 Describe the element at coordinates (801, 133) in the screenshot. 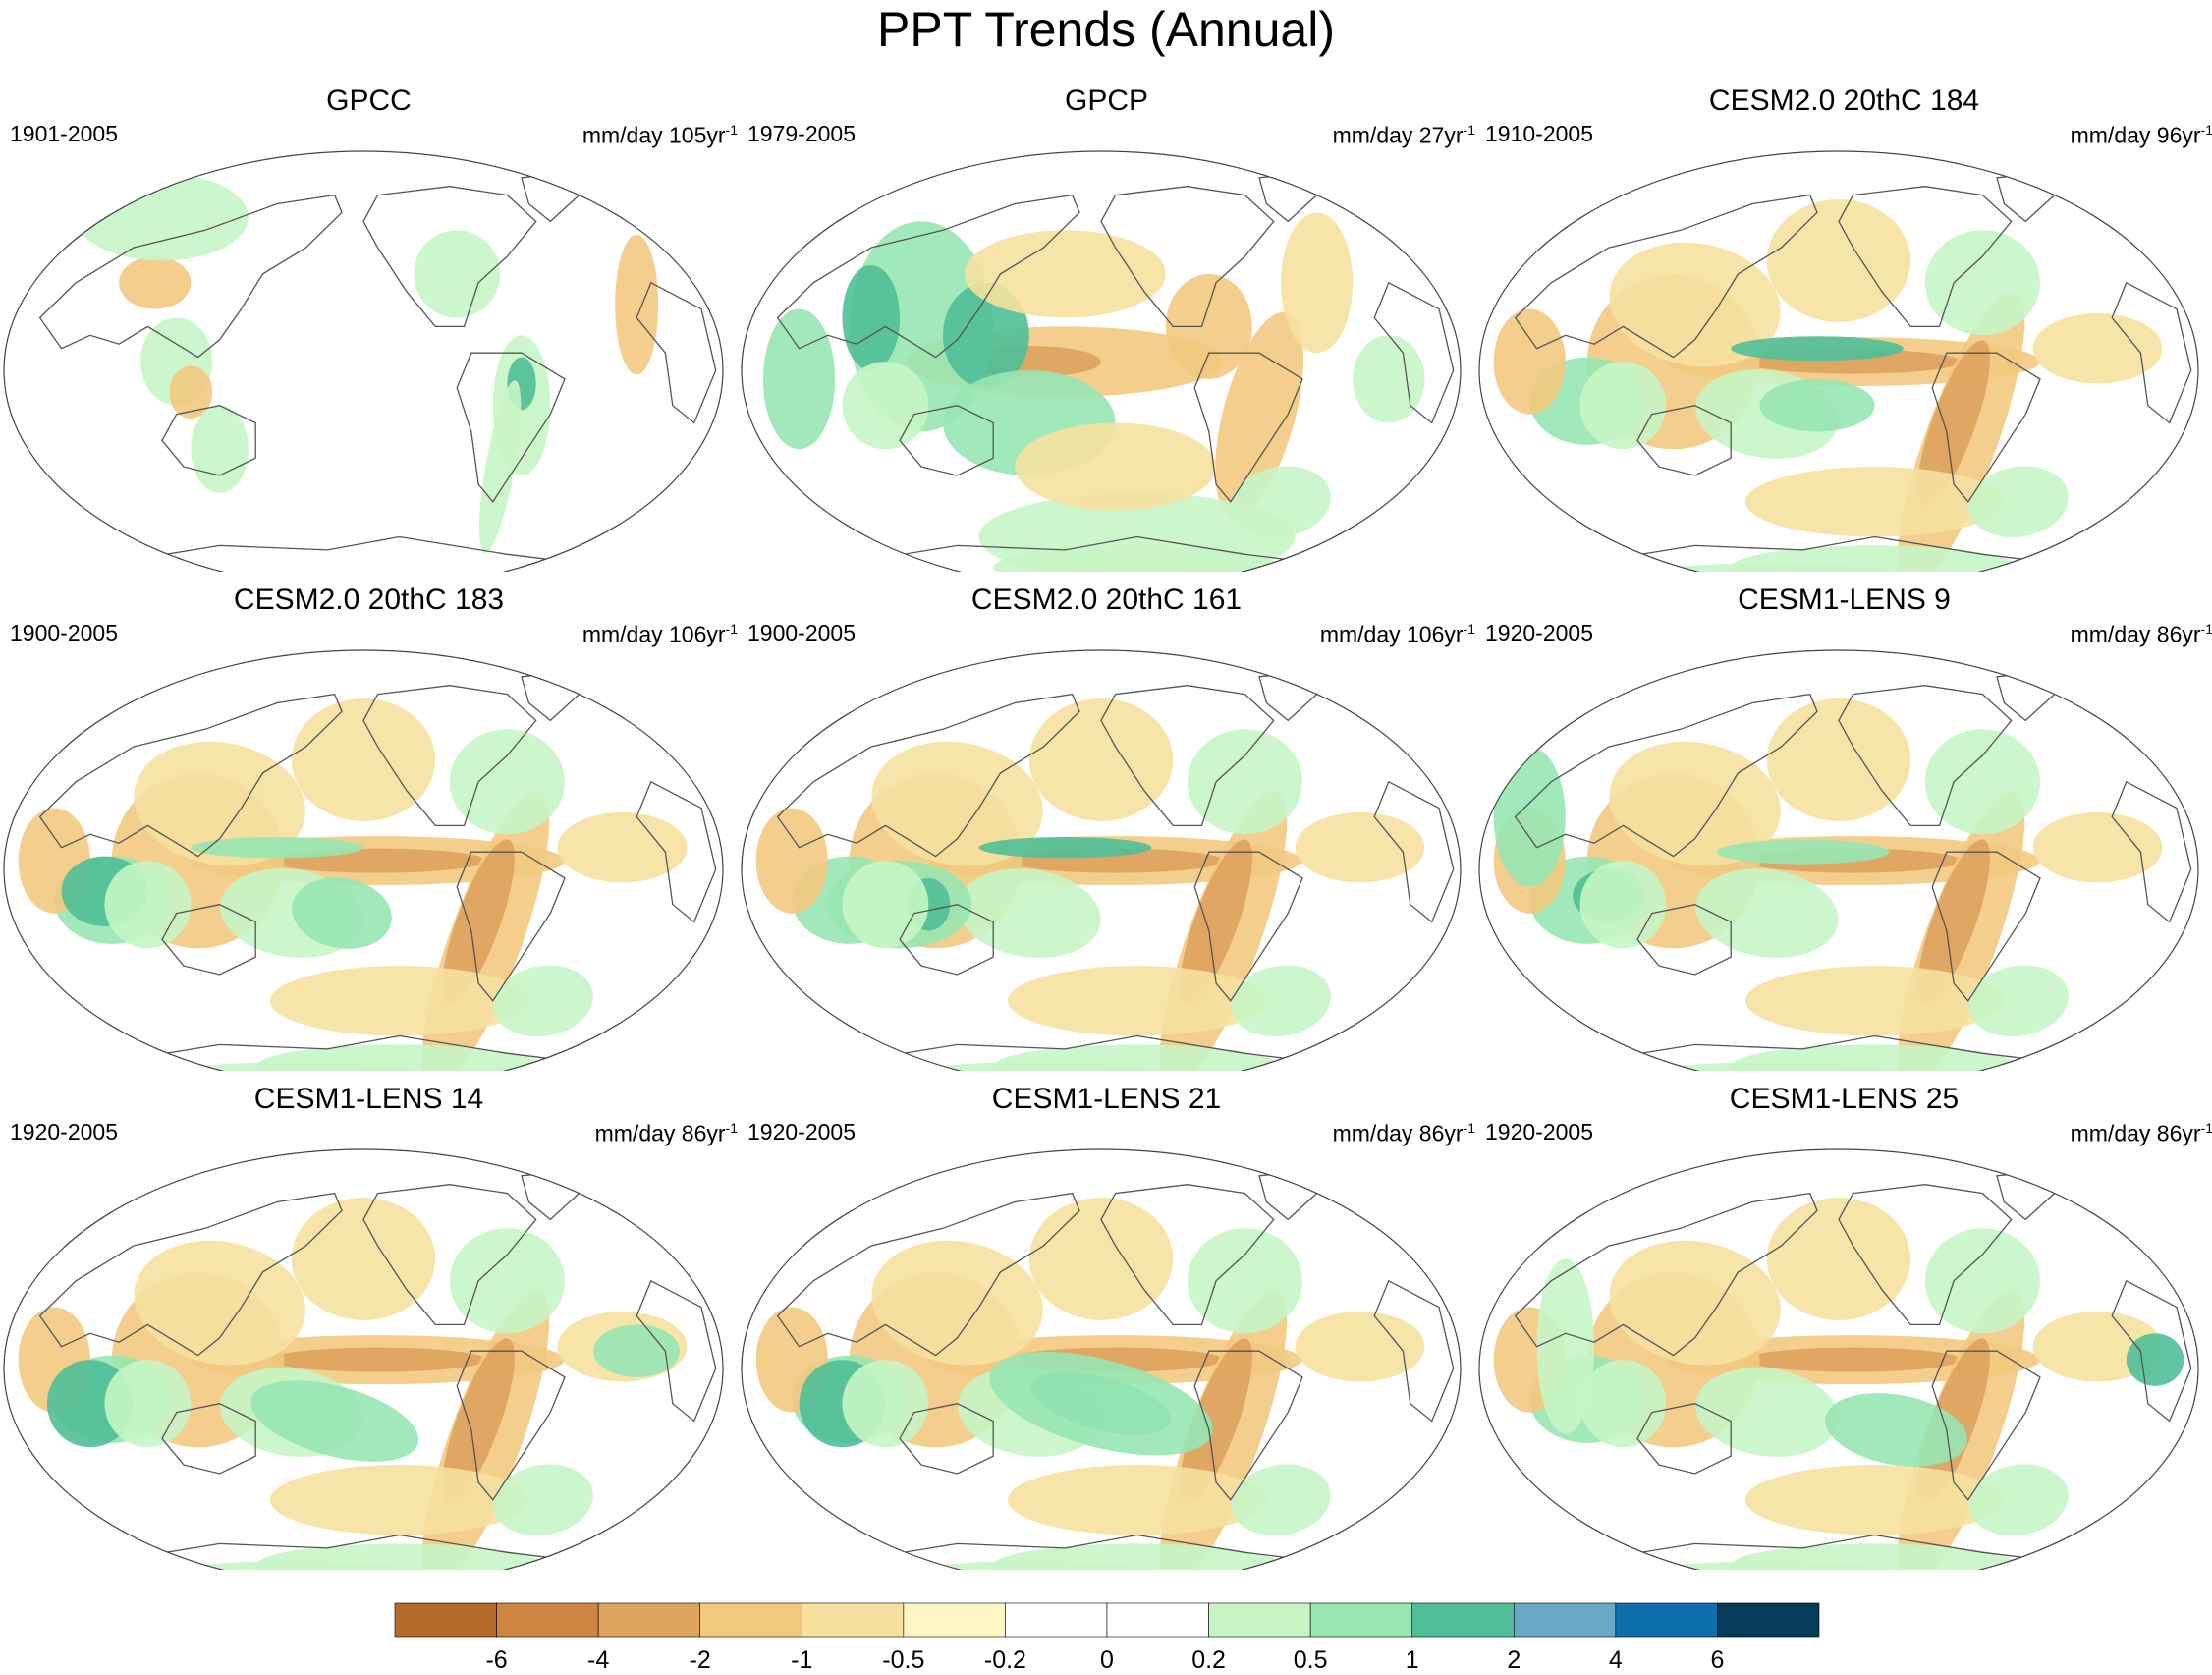

I see `period-label: 1979-2005` at that location.